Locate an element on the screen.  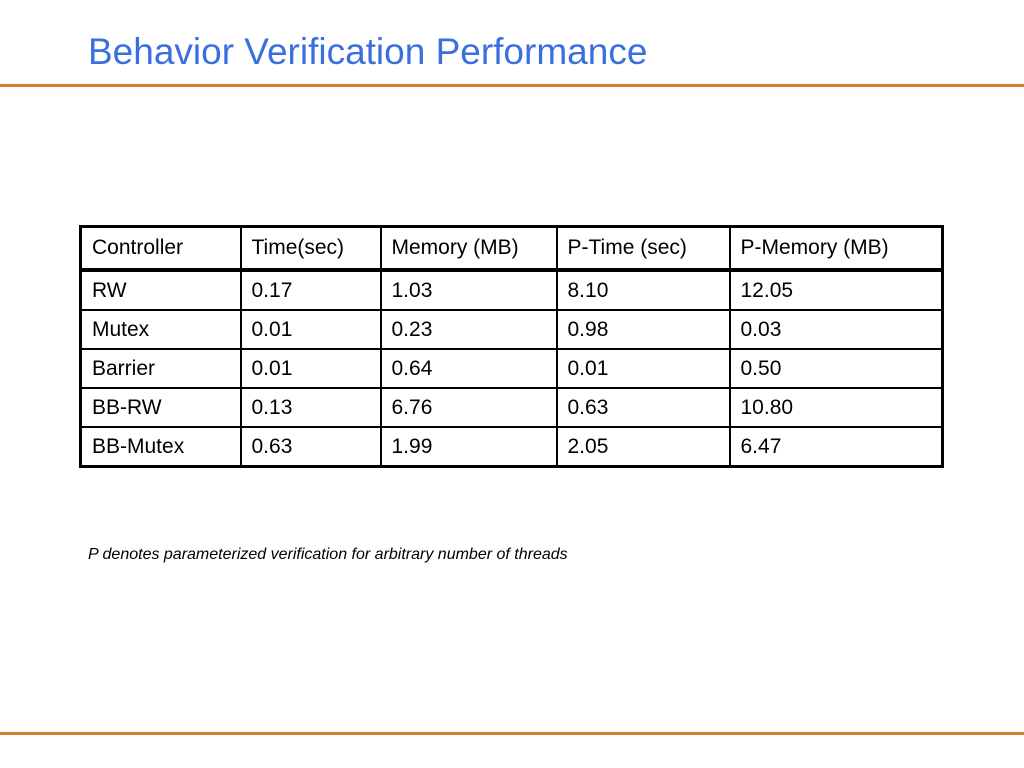
cell-controller: Mutex is located at coordinates (160, 329).